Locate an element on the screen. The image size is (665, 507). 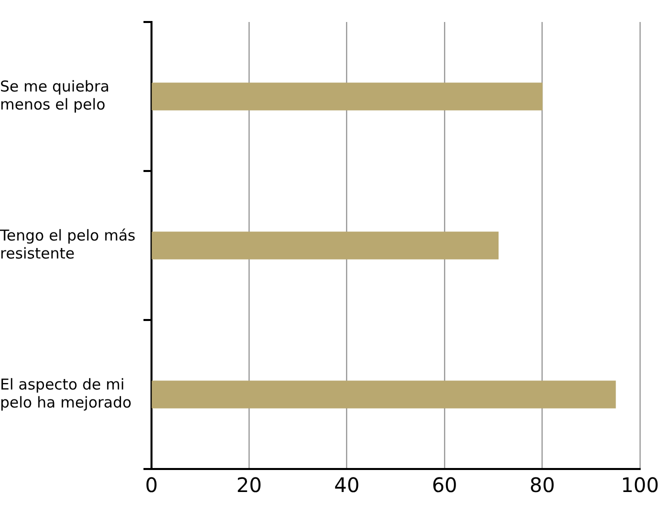
x-tick-label: 60 is located at coordinates (445, 485).